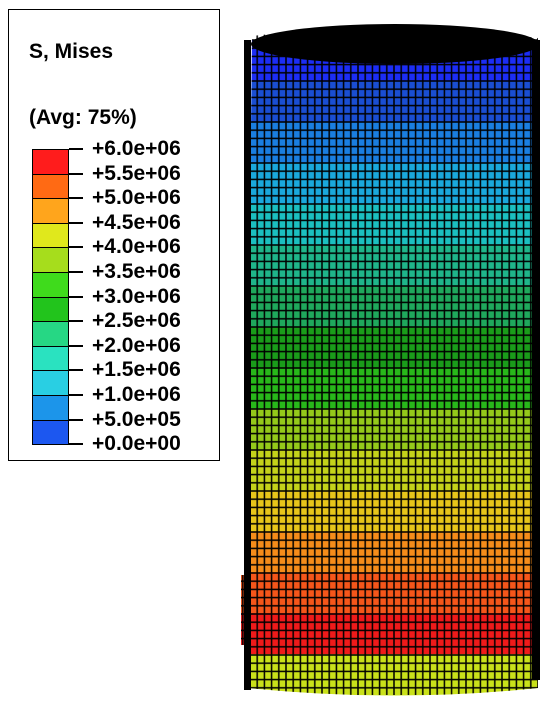  I want to click on legend-tick-label: +5.0e+05, so click(136, 419).